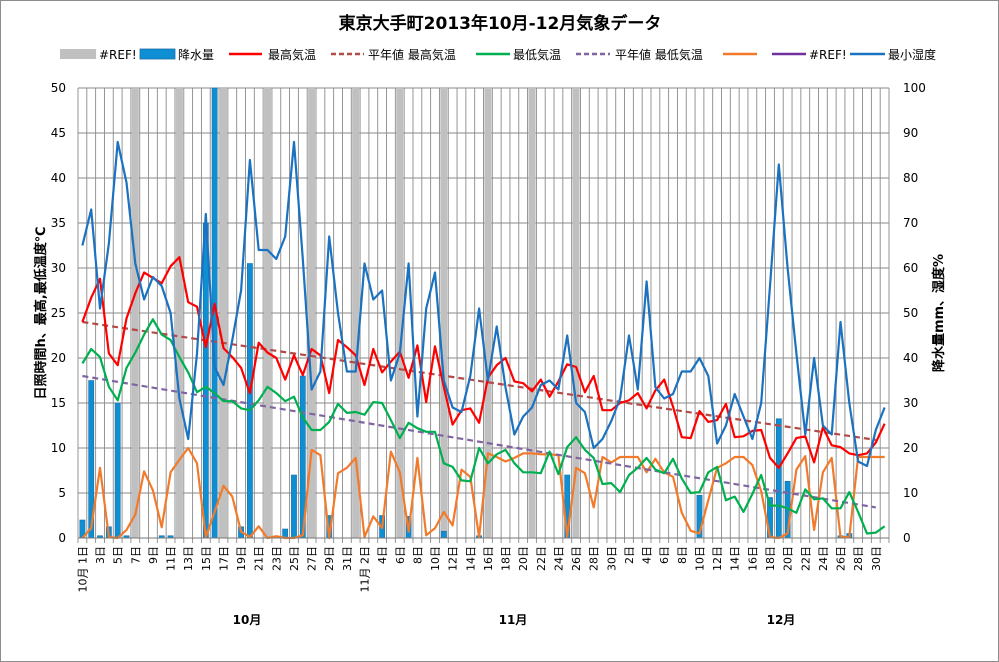 This screenshot has height=662, width=999. What do you see at coordinates (58, 178) in the screenshot?
I see `left-tick-label: 40` at bounding box center [58, 178].